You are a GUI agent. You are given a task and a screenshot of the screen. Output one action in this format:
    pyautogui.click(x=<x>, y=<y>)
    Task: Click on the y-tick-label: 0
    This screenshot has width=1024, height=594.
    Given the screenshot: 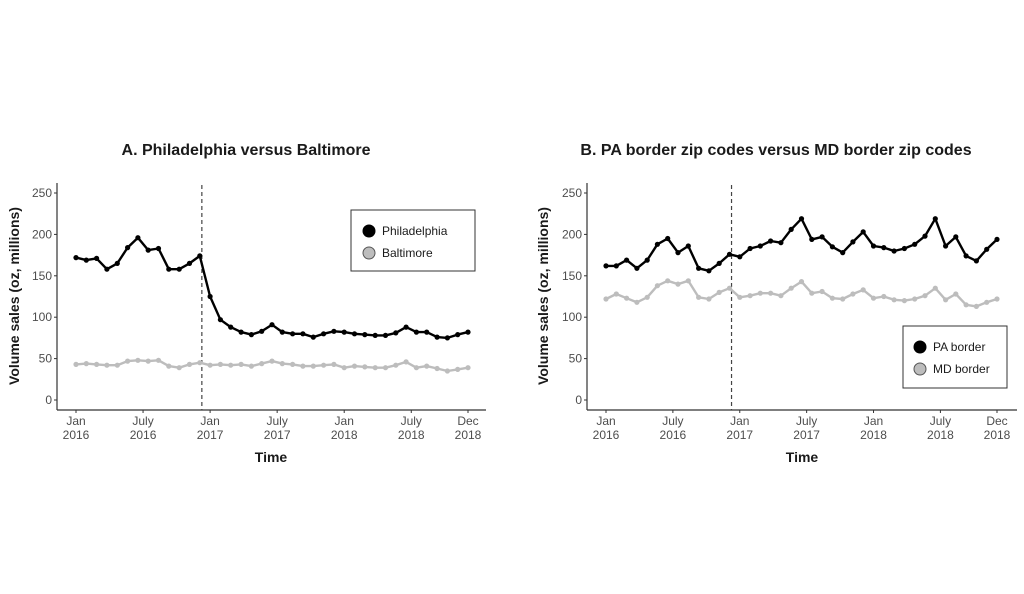 What is the action you would take?
    pyautogui.click(x=48, y=400)
    